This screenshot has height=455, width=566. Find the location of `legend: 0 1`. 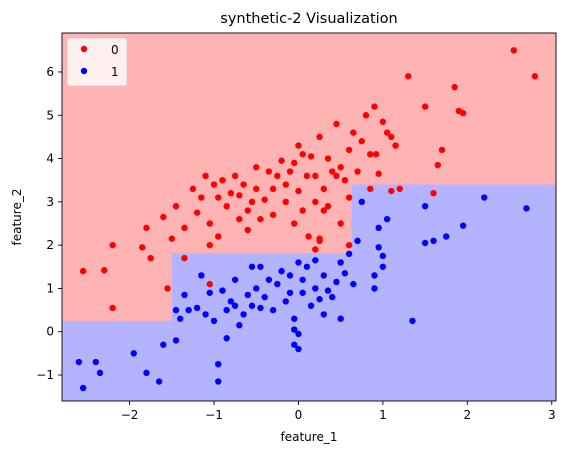

legend: 0 1 is located at coordinates (97, 62).